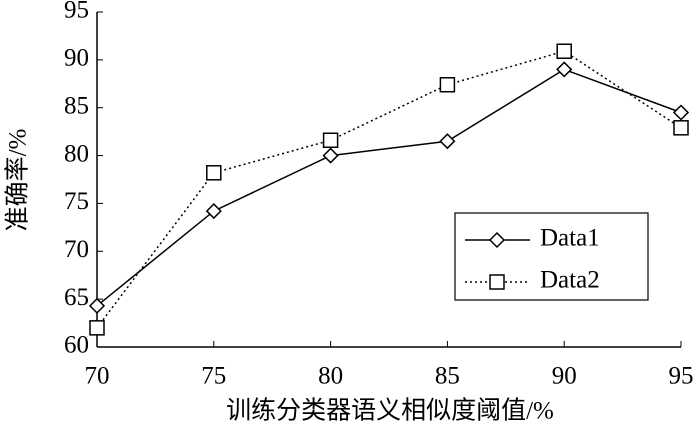  What do you see at coordinates (330, 376) in the screenshot?
I see `x-tick-label: 80` at bounding box center [330, 376].